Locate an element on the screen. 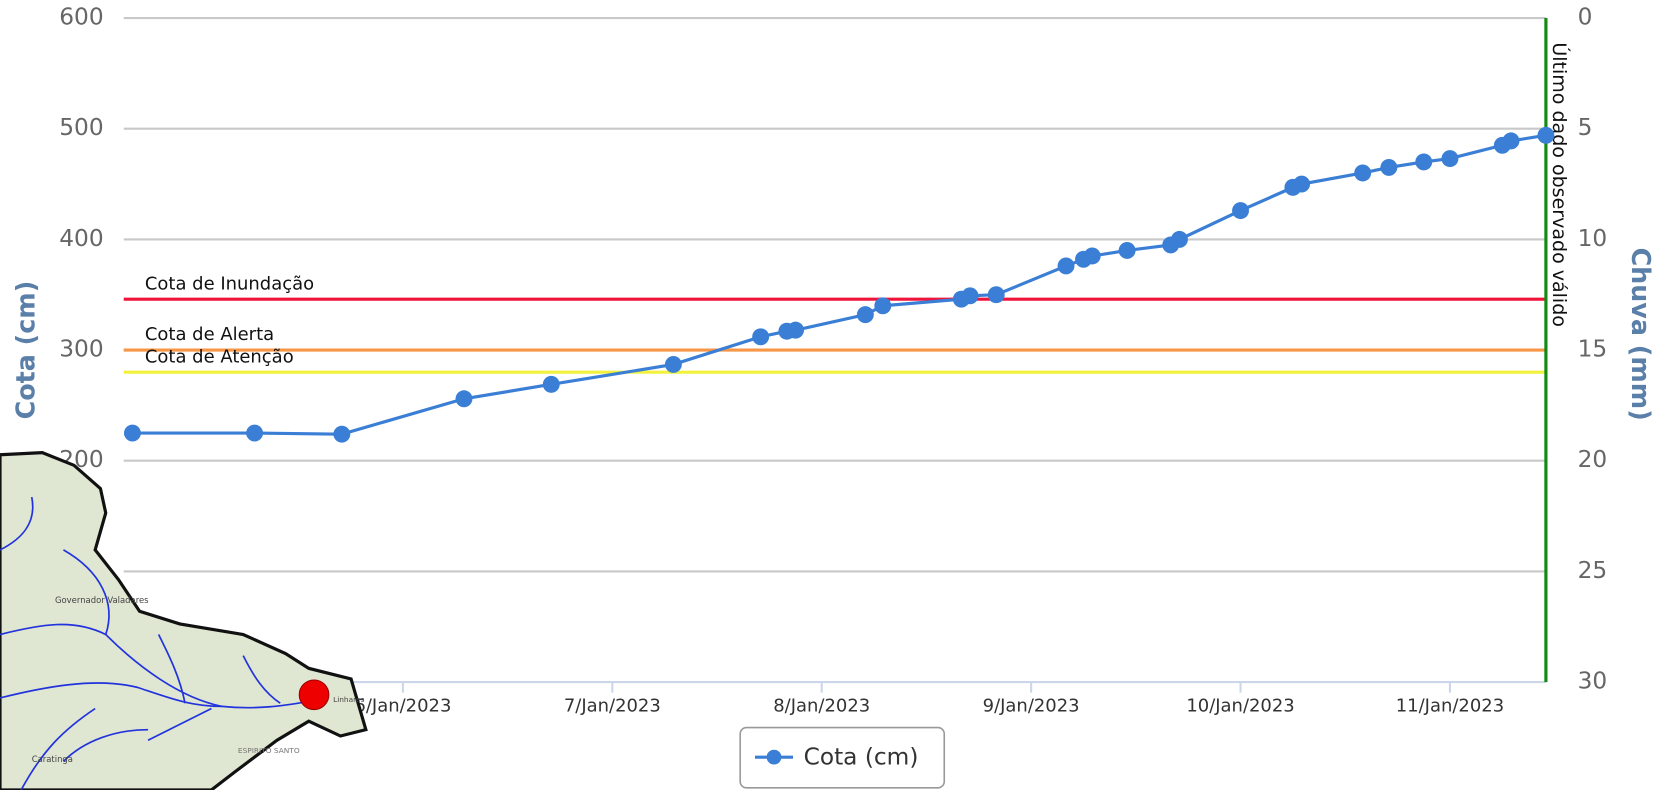  map-rivers is located at coordinates (159, 643).